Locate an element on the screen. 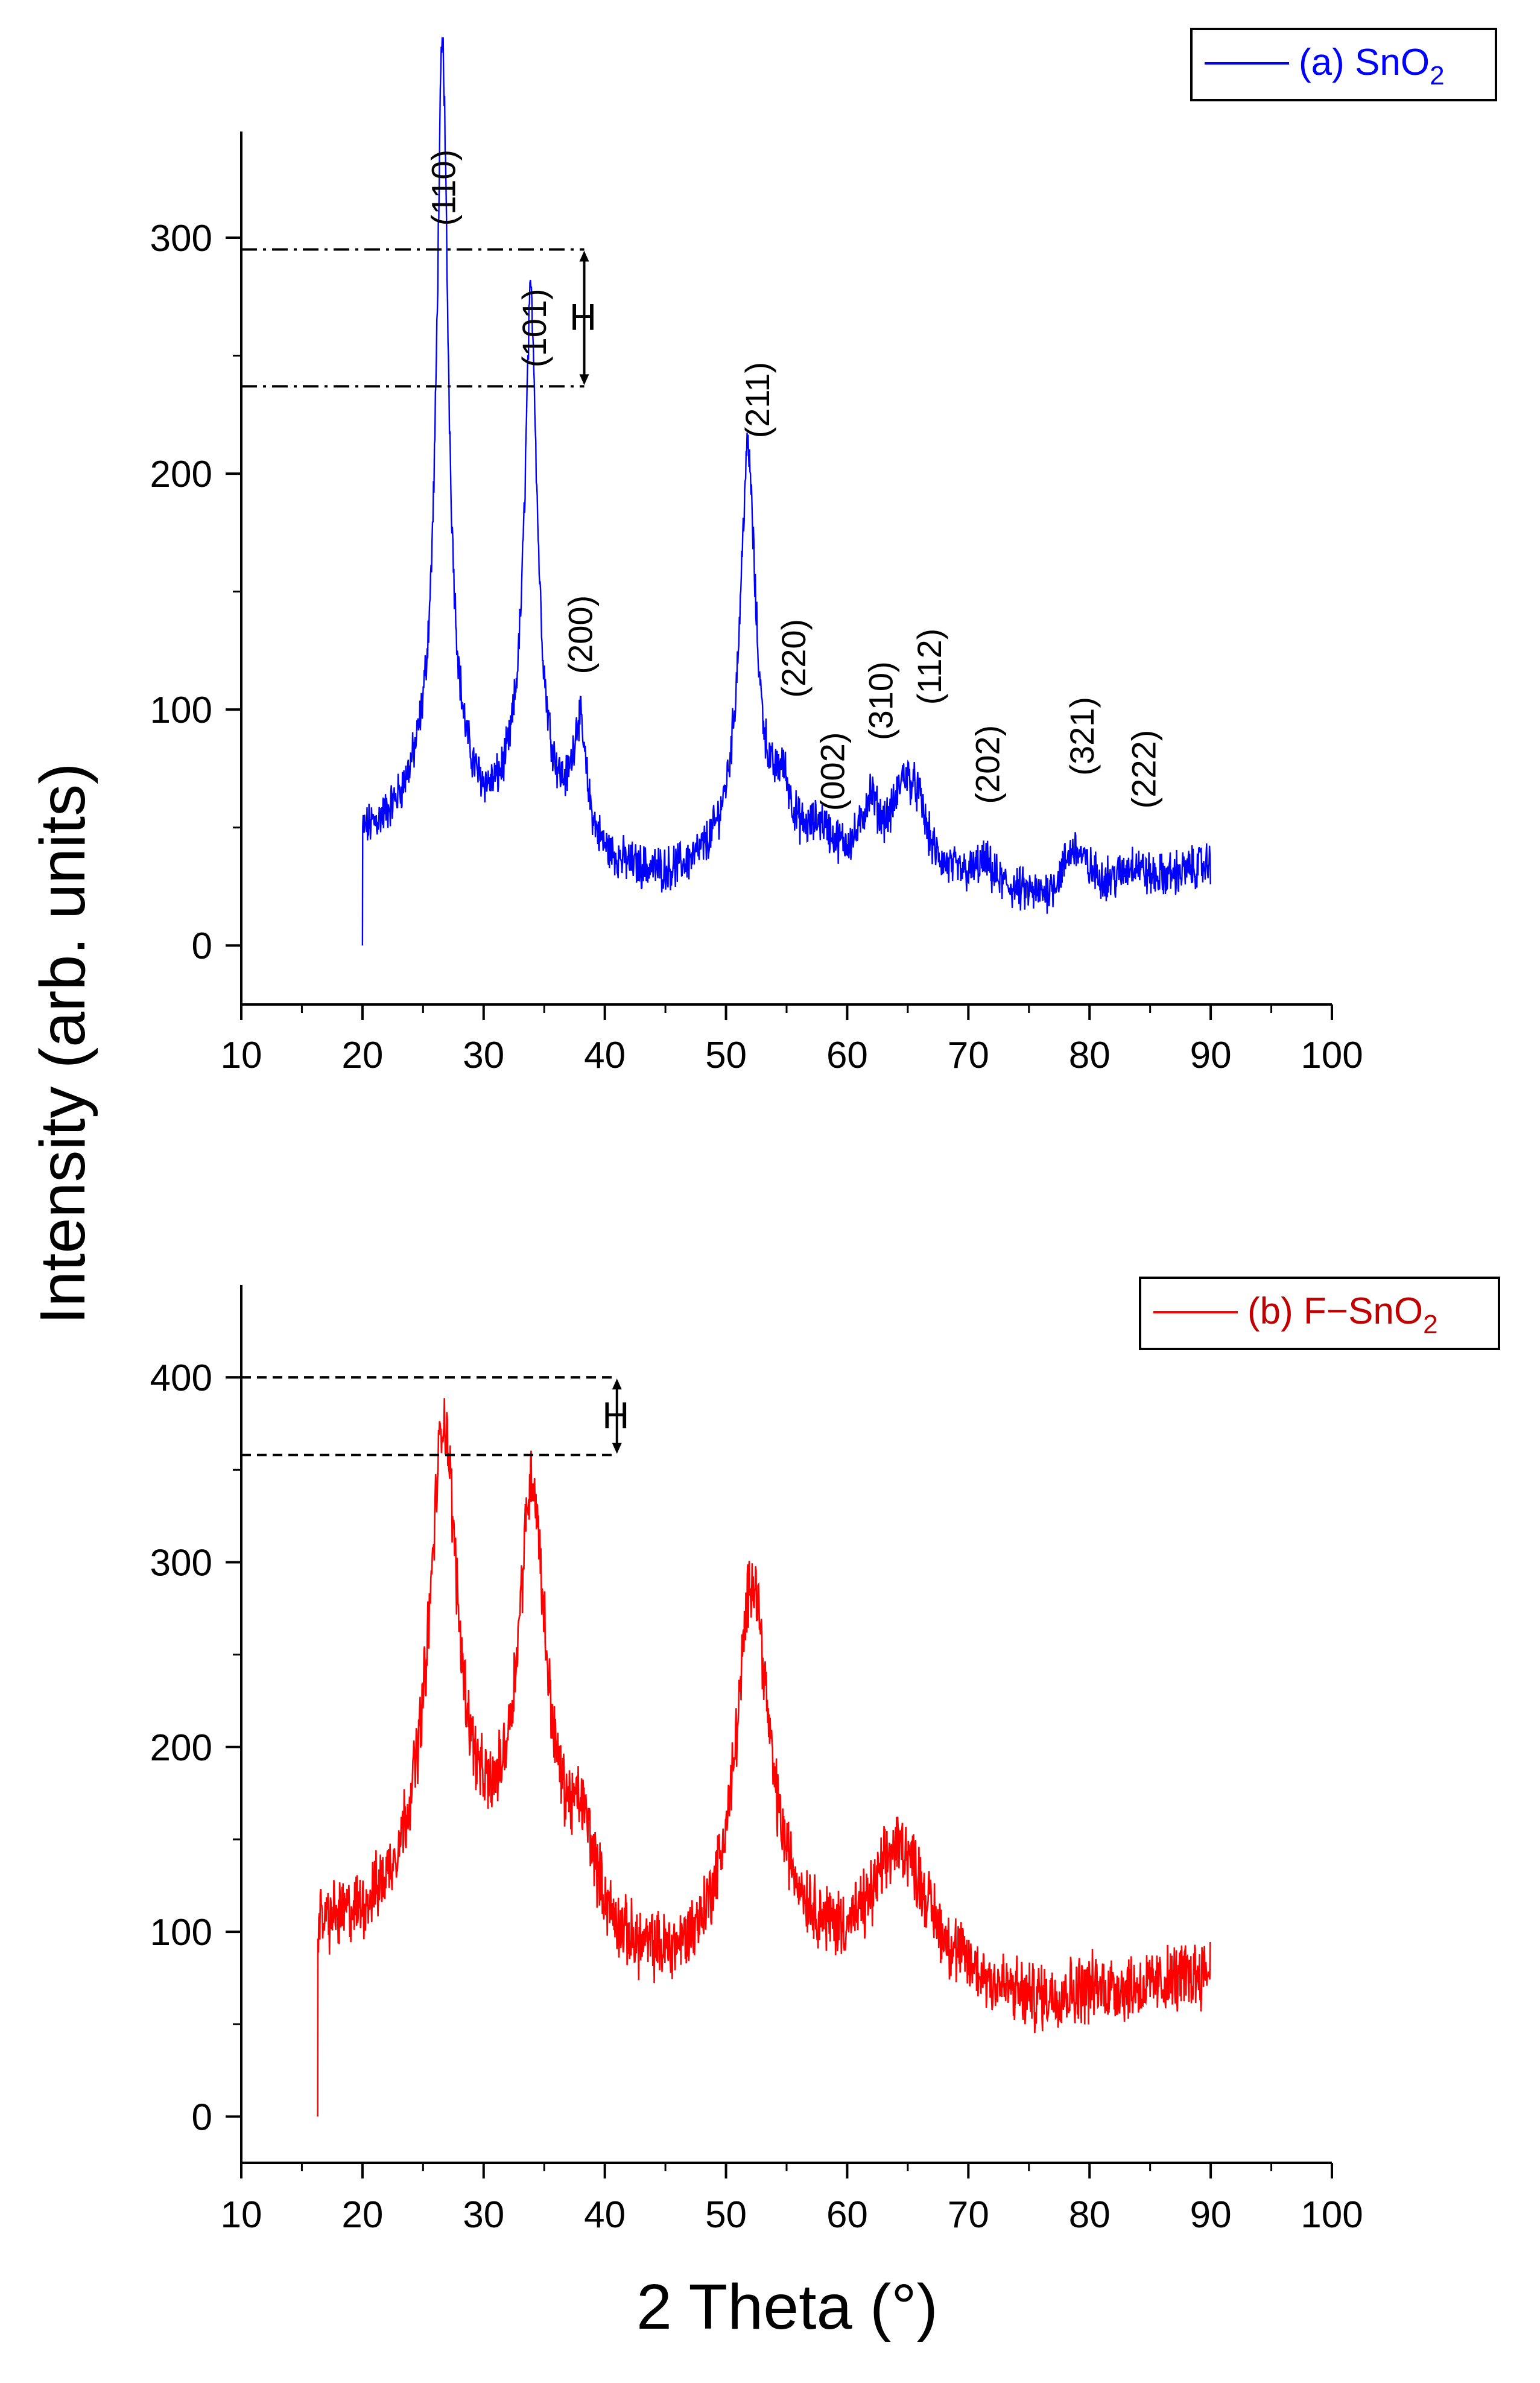 This screenshot has width=1540, height=2383. panel-b-h-marker: H is located at coordinates (435, 1416).